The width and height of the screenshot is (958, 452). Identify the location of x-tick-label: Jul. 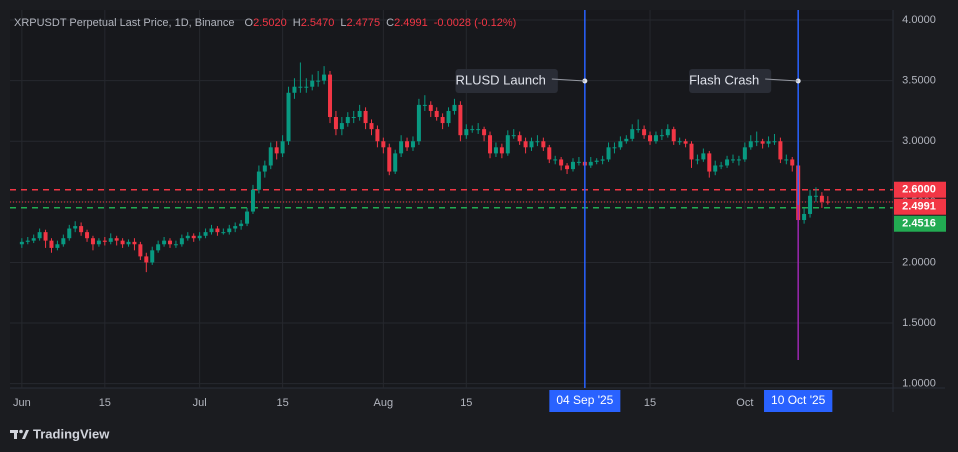
(200, 403).